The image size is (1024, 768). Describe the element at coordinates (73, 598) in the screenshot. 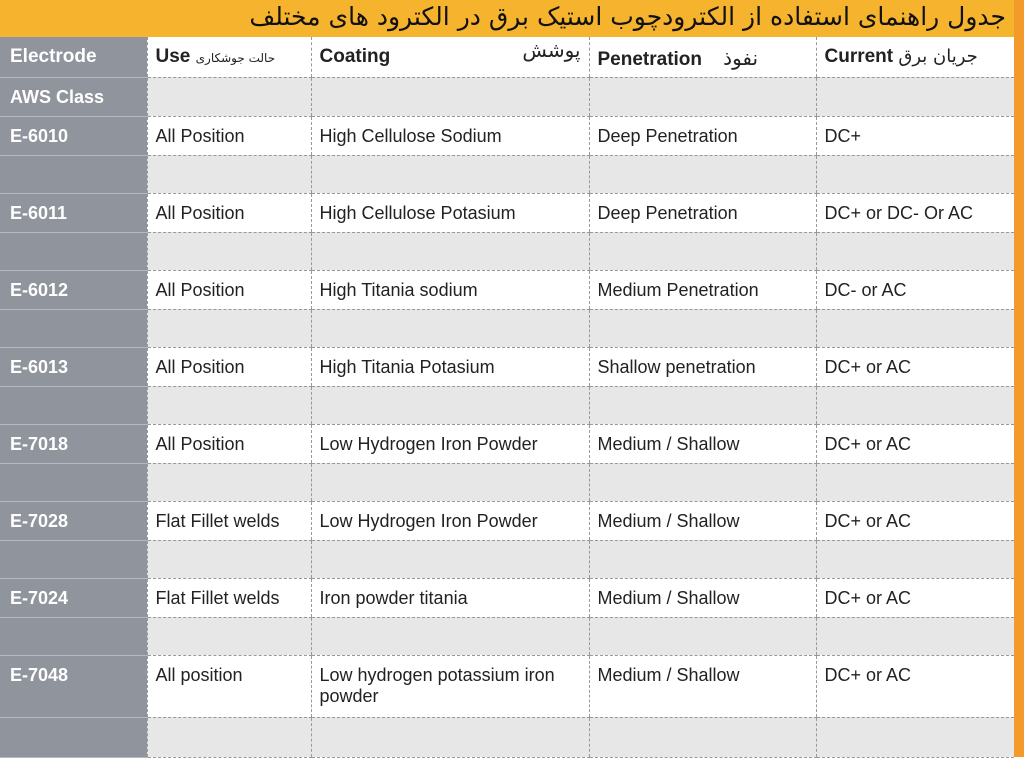

I see `cell-class: E-7024` at that location.